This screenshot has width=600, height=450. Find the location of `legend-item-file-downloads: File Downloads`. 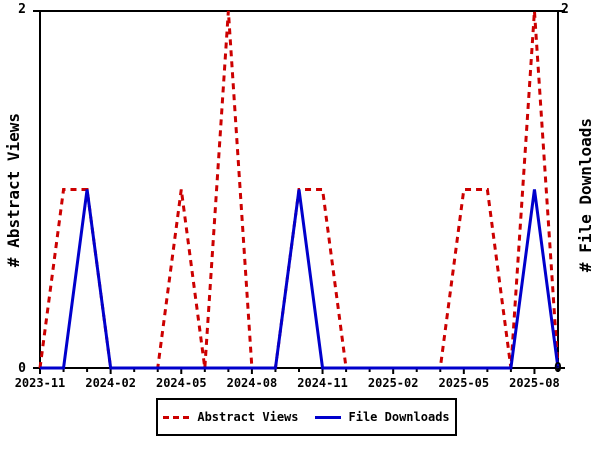

legend-item-file-downloads: File Downloads is located at coordinates (382, 417).